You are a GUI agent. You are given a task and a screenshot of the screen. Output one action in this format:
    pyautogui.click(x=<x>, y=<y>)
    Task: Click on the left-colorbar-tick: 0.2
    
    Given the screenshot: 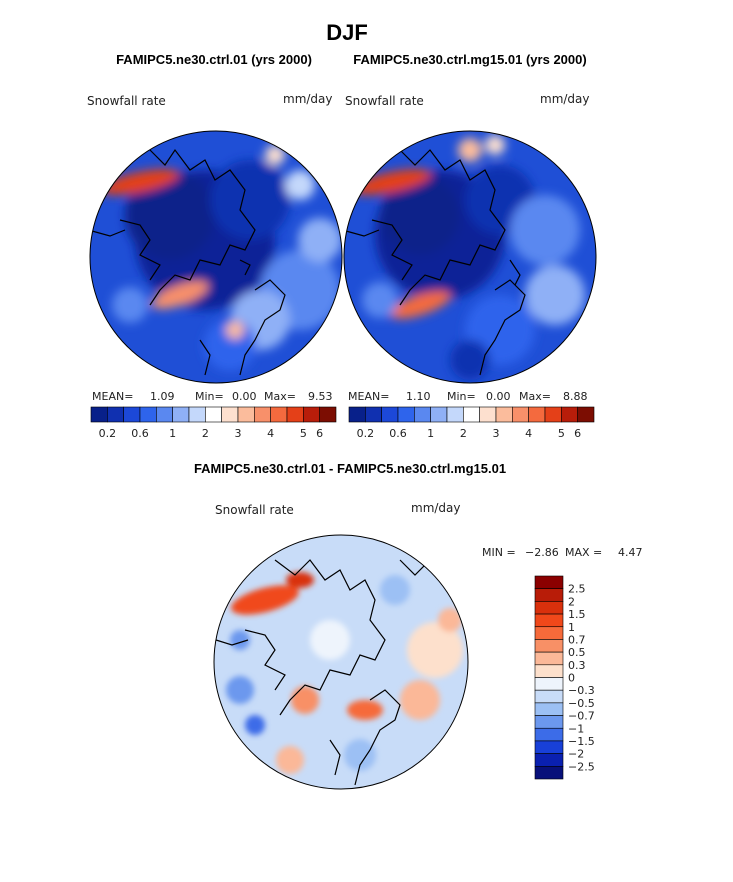 What is the action you would take?
    pyautogui.click(x=108, y=433)
    